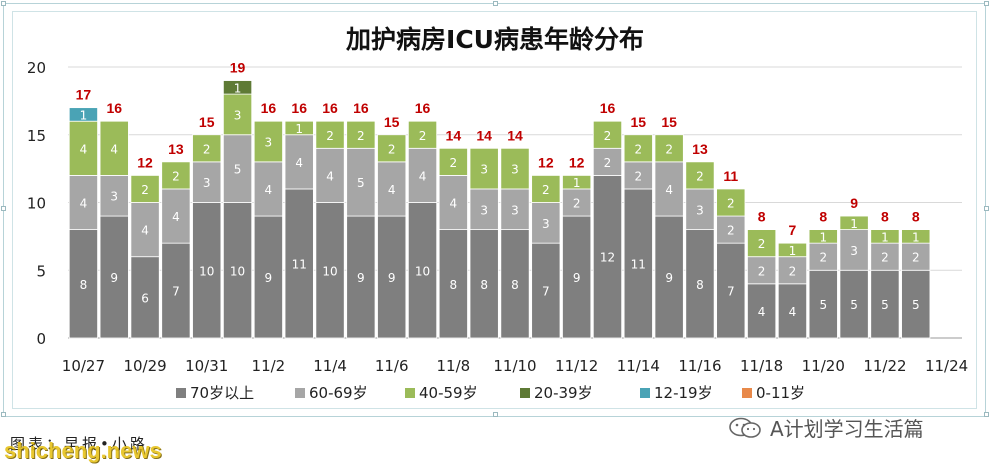  Describe the element at coordinates (206, 366) in the screenshot. I see `x-tick-label: 10/31` at that location.